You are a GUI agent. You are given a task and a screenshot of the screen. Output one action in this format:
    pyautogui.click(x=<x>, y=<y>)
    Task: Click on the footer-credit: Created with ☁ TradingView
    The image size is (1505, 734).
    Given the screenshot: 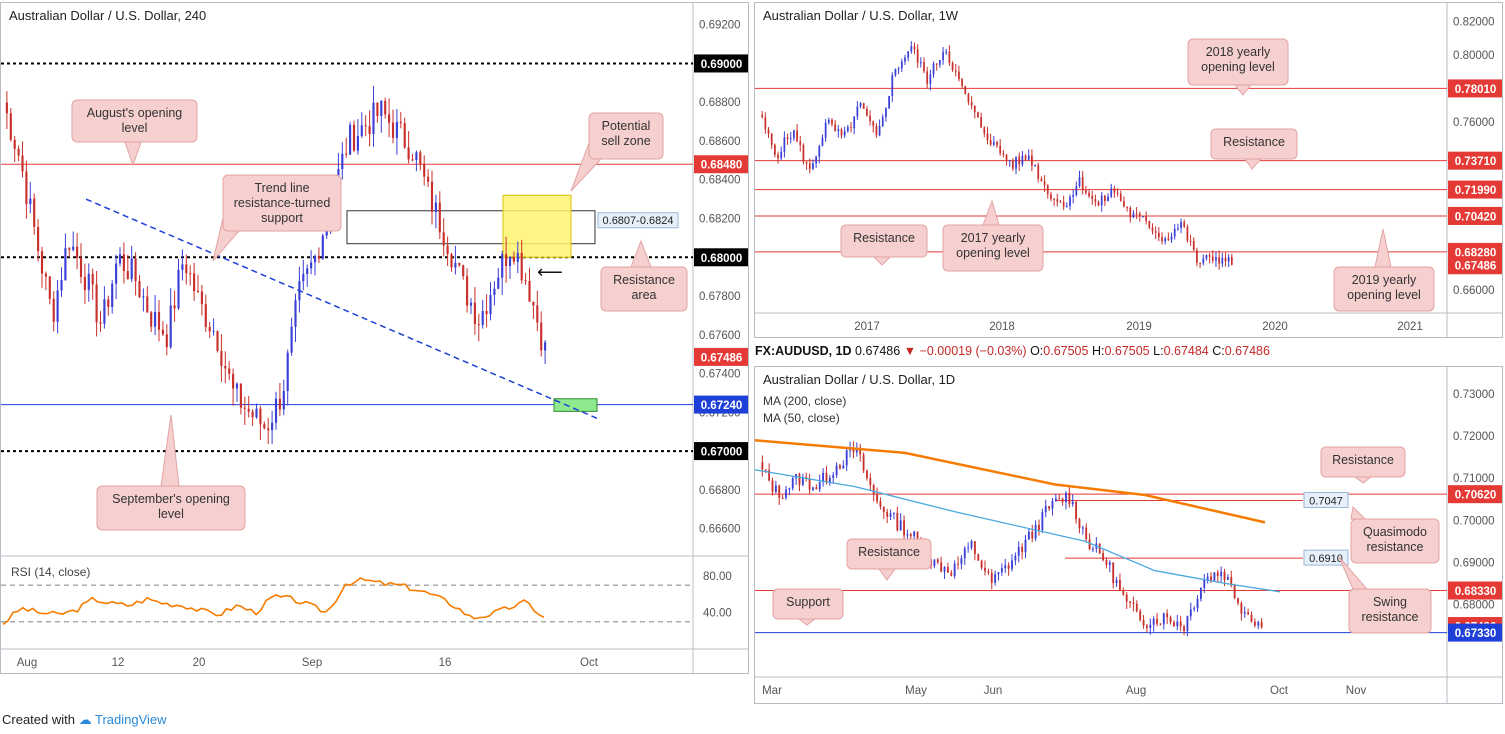 What is the action you would take?
    pyautogui.click(x=84, y=720)
    